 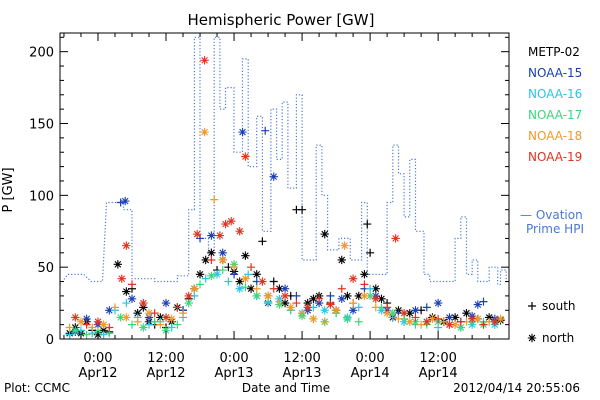 What do you see at coordinates (165, 373) in the screenshot?
I see `x-tick-label-date: Apr12` at bounding box center [165, 373].